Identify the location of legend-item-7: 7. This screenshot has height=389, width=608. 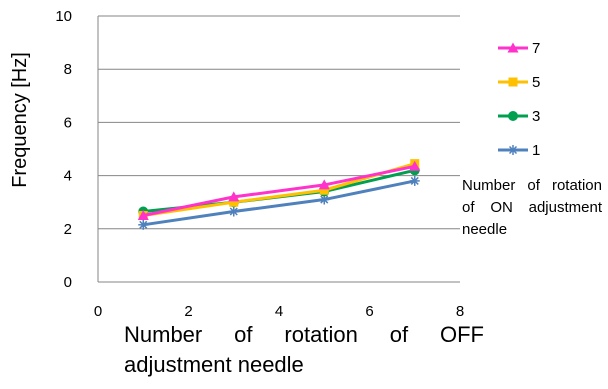
(519, 48).